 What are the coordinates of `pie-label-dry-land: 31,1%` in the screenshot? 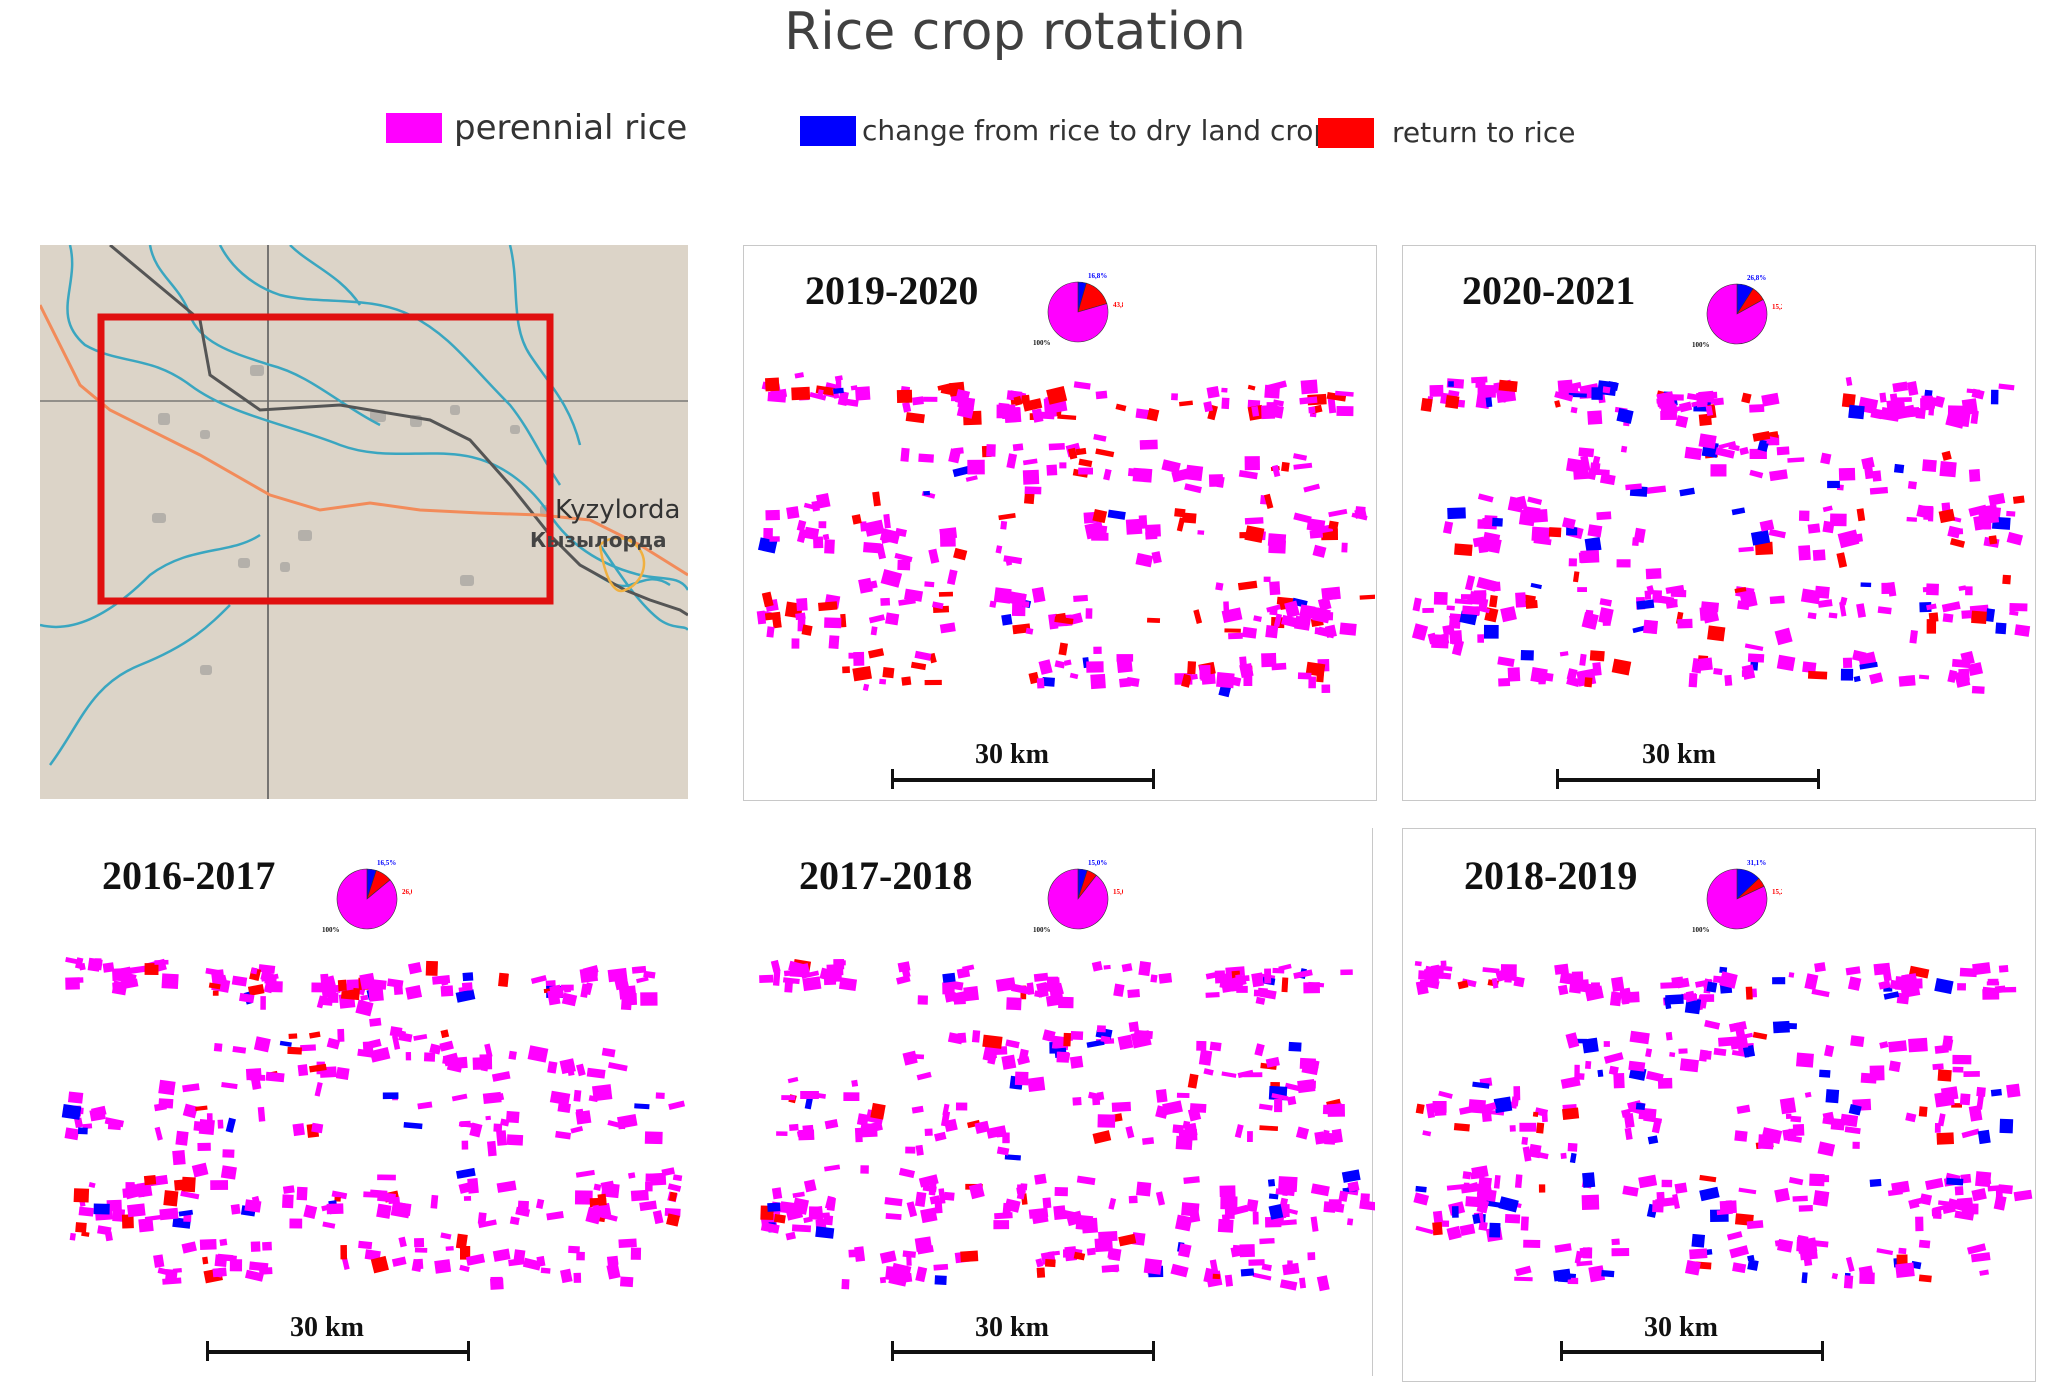 It's located at (1756, 863).